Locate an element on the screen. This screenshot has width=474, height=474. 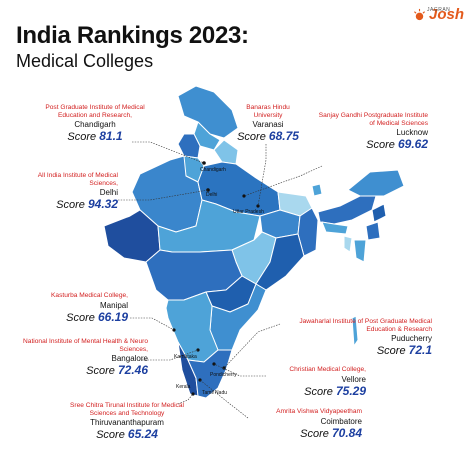
state-assam is located at coordinates (347, 210).